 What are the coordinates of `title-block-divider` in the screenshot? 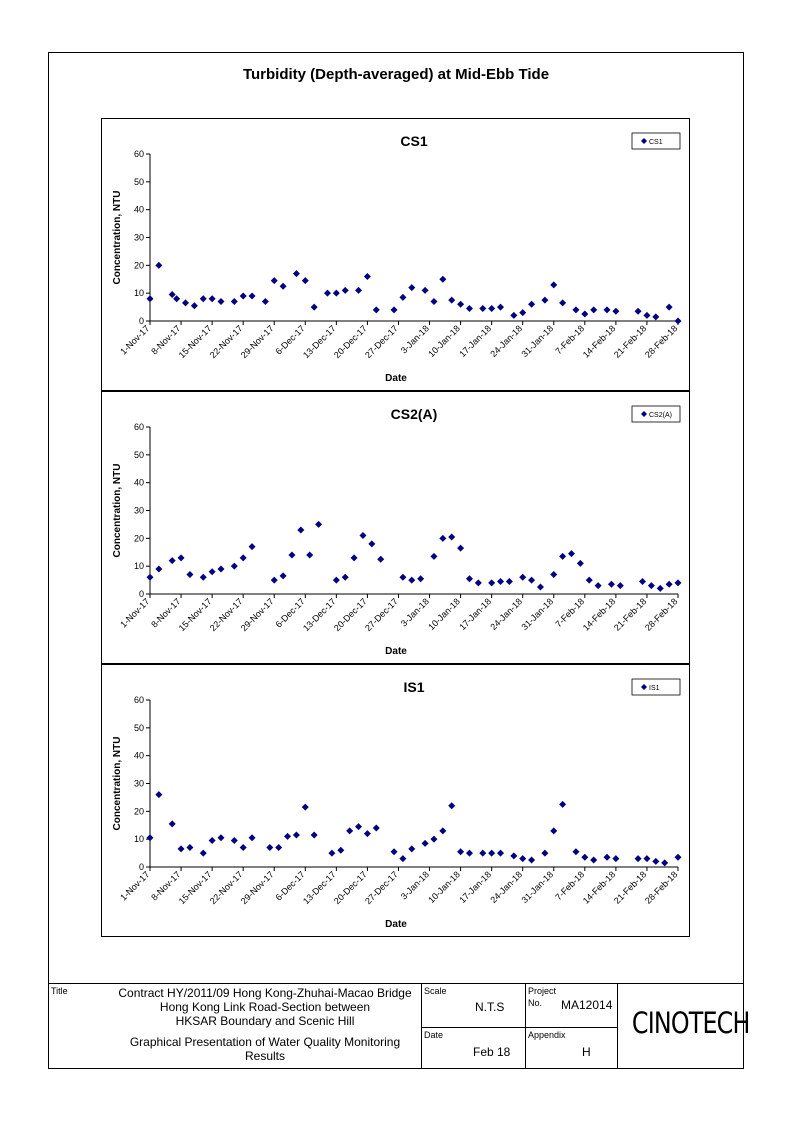 It's located at (617, 1026).